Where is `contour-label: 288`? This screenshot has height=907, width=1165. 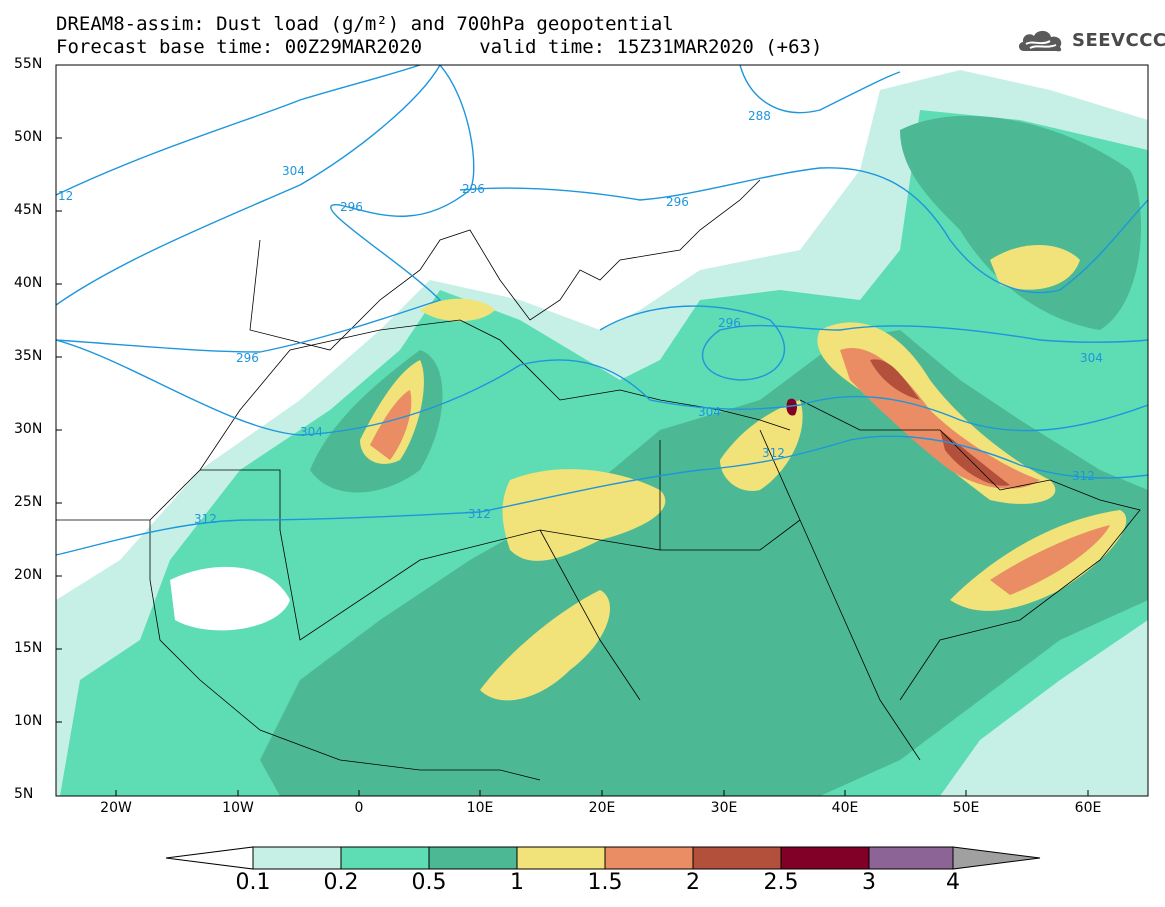
contour-label: 288 is located at coordinates (759, 116).